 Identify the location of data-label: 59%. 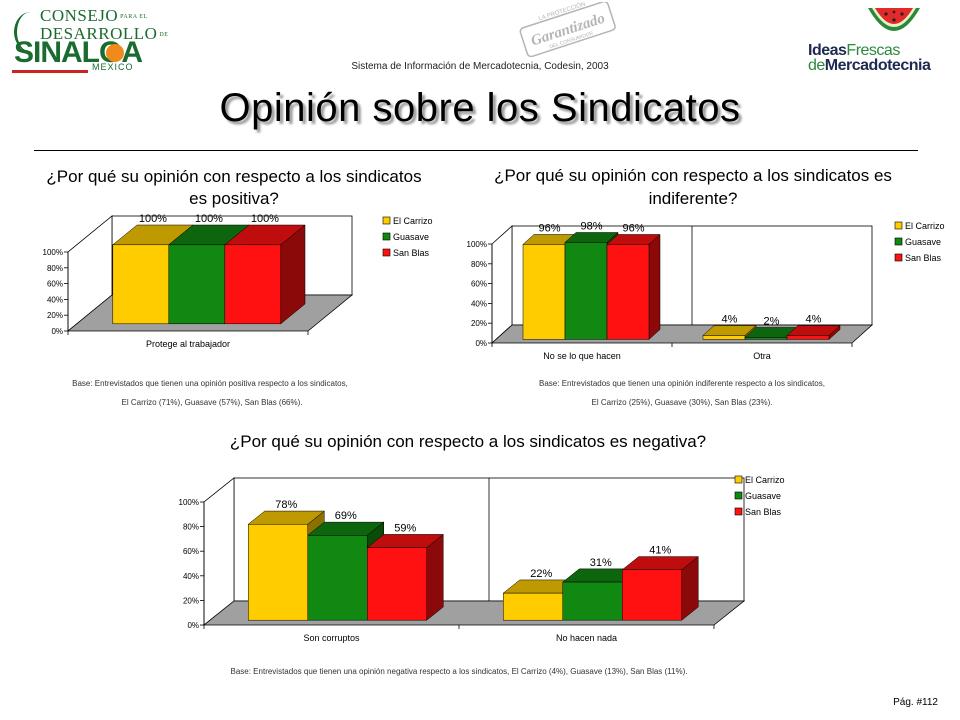
(405, 528).